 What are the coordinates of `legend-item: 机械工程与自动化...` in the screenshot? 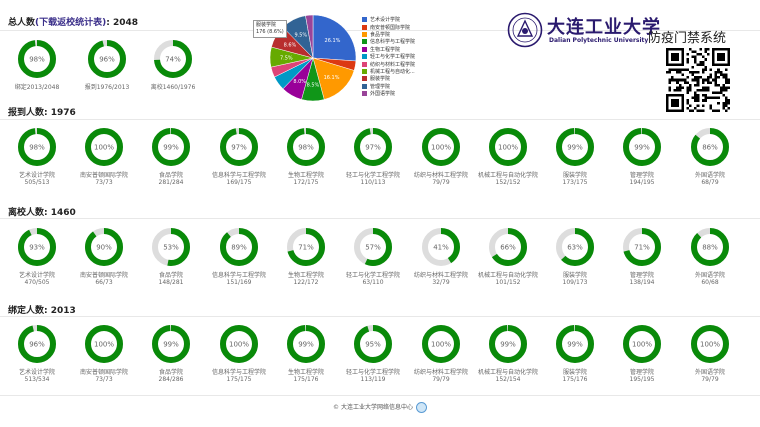 It's located at (388, 71).